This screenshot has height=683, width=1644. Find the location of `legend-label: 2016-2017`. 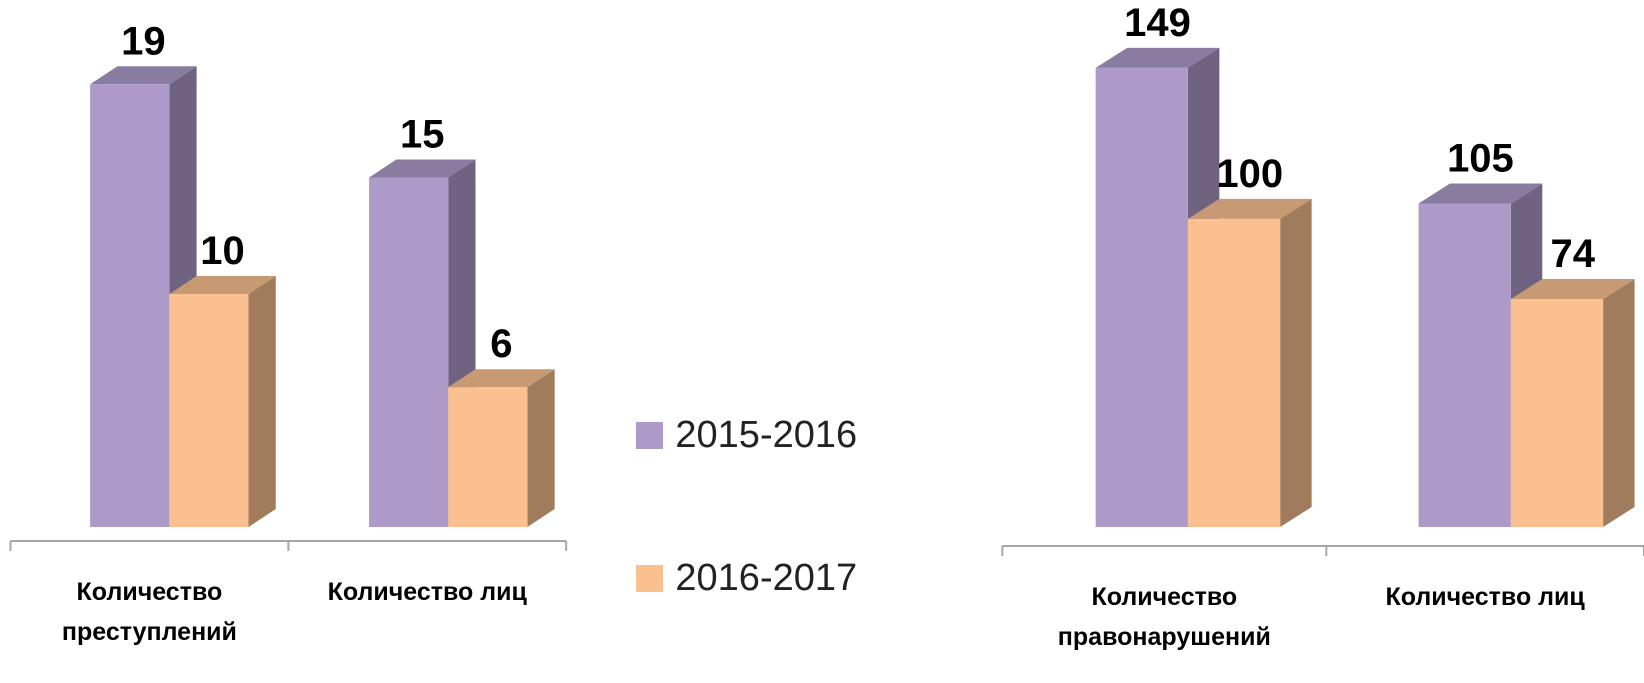

legend-label: 2016-2017 is located at coordinates (766, 577).